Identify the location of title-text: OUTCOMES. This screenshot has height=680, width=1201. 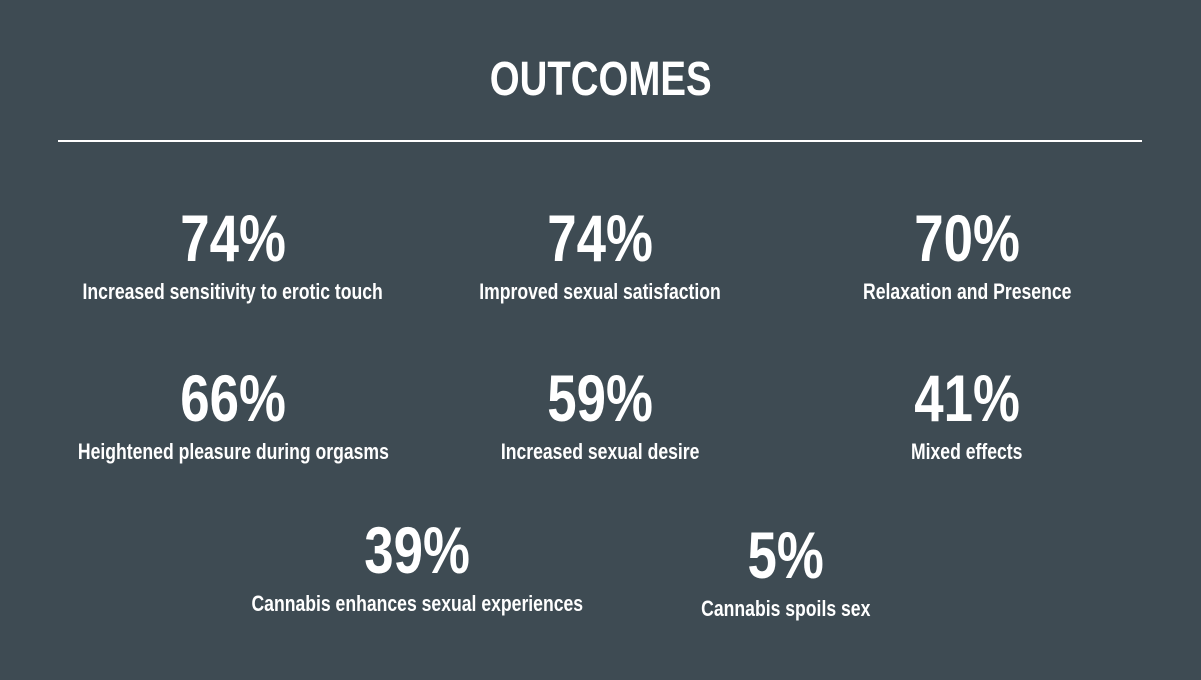
(600, 79).